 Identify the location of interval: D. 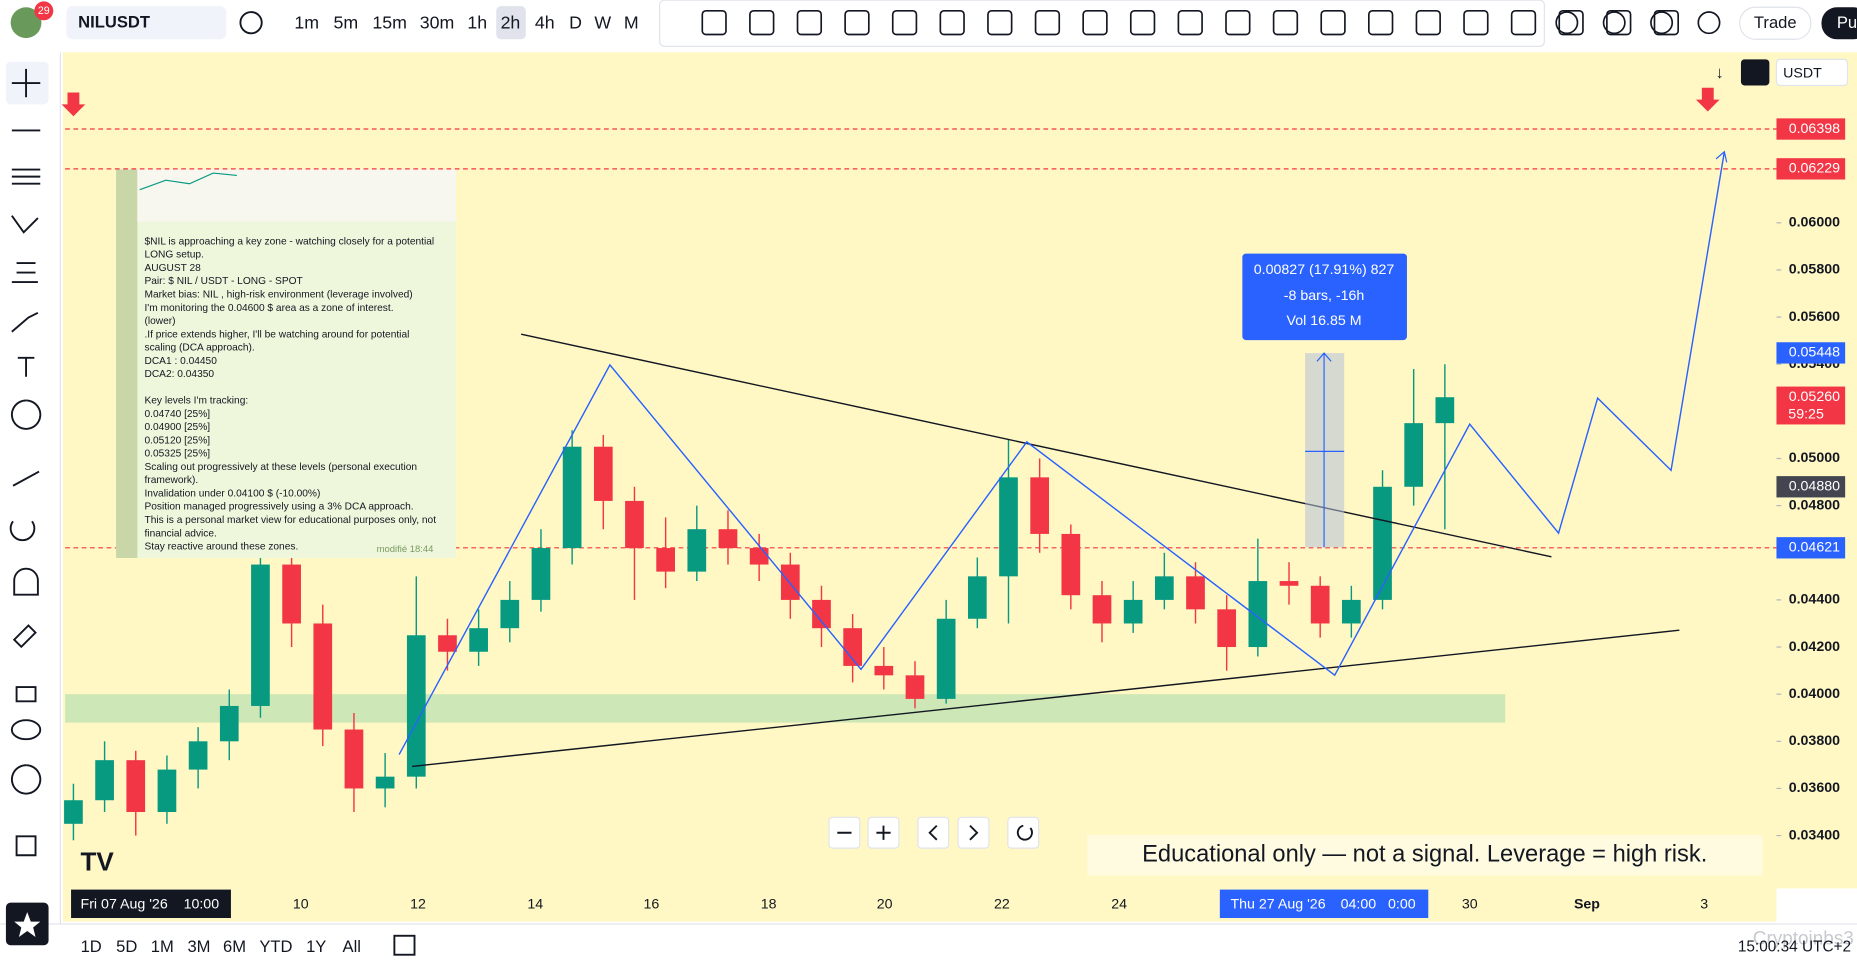
(575, 23).